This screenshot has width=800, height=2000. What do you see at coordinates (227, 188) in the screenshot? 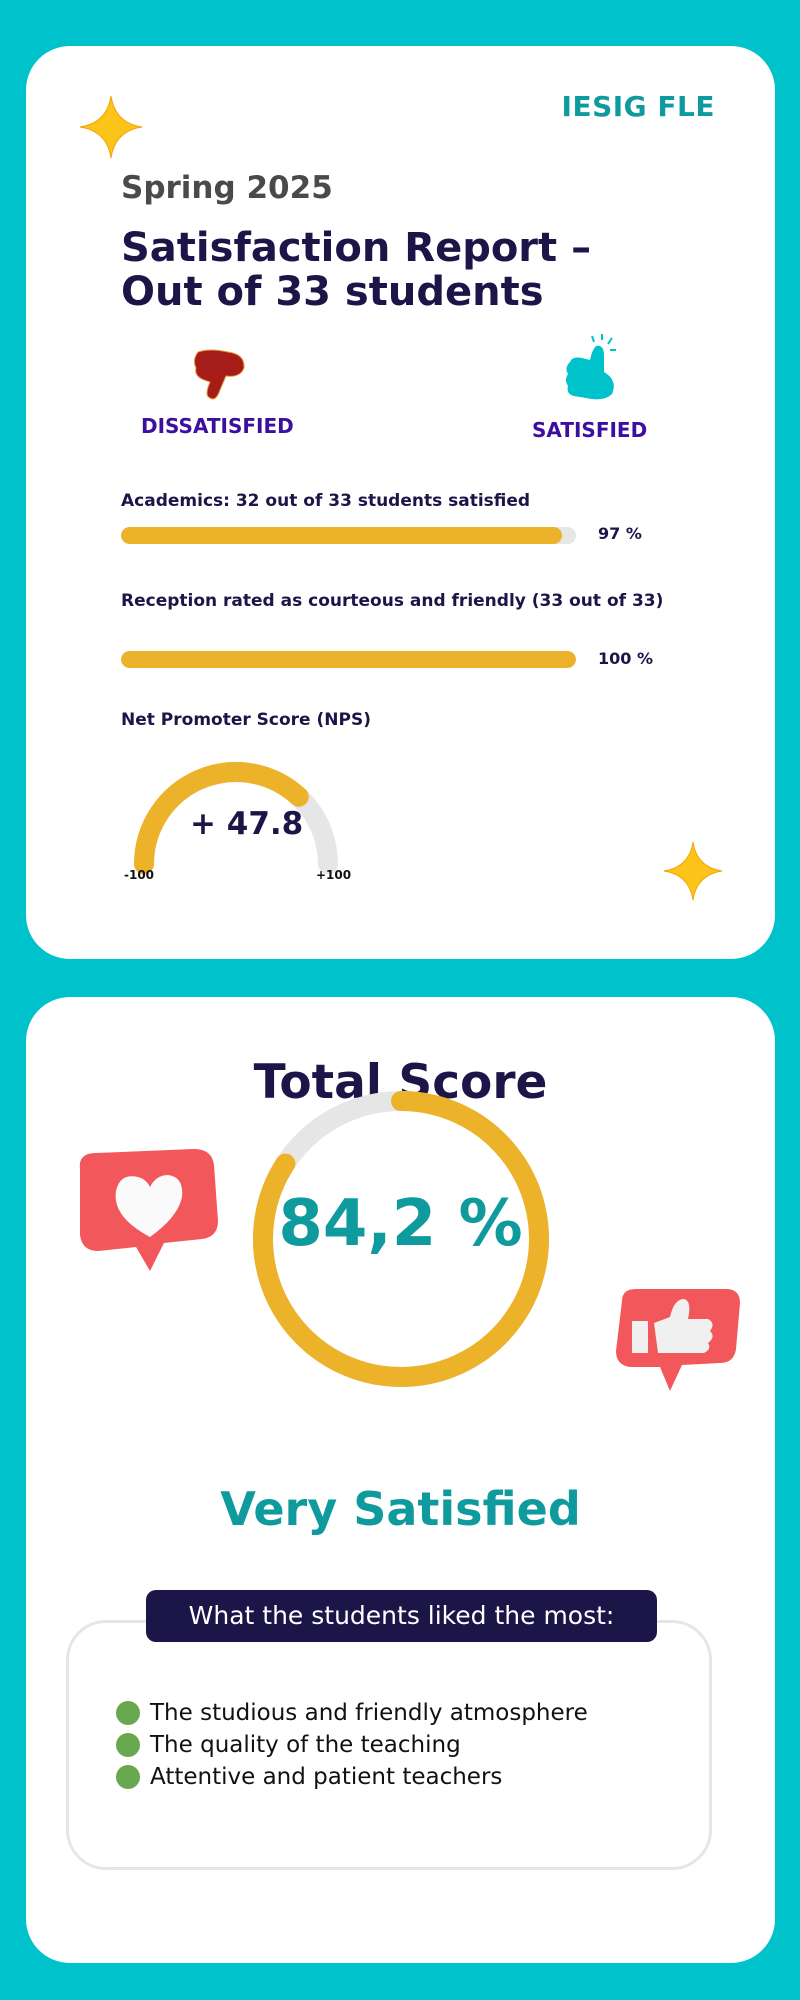
I see `season-label: Spring 2025` at bounding box center [227, 188].